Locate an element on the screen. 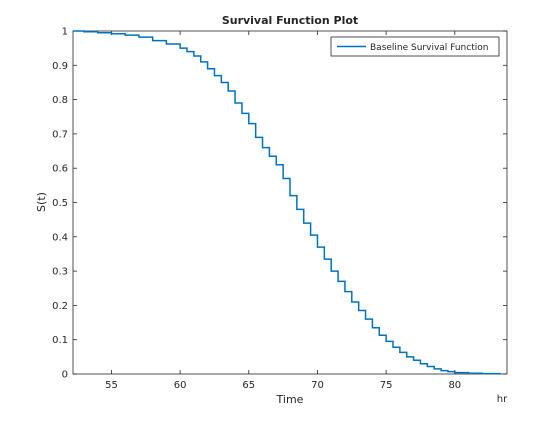 The image size is (560, 424). y-tick-label: 0.1 is located at coordinates (60, 340).